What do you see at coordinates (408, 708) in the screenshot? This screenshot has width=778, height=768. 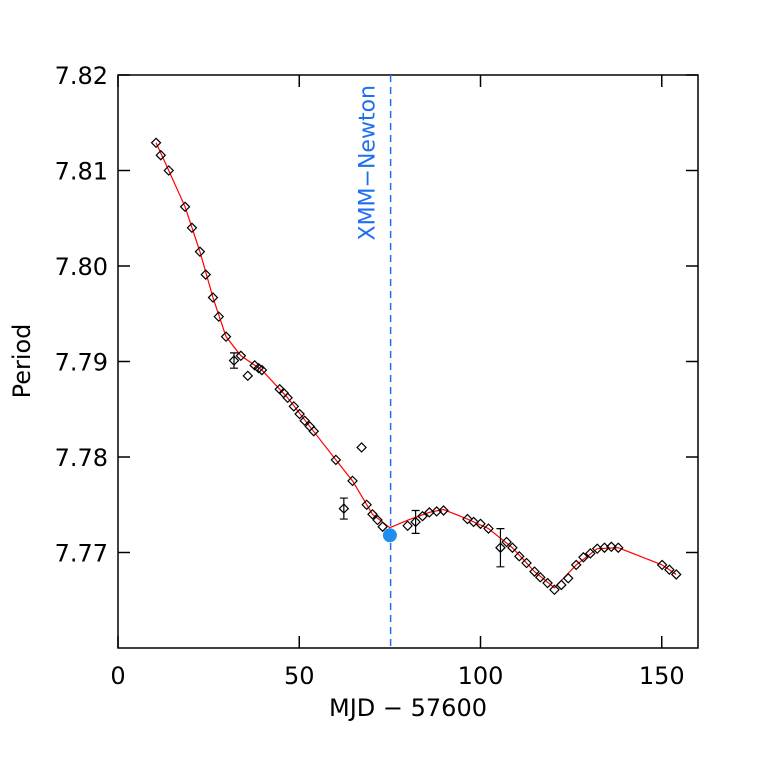 I see `x-axis-label: MJD − 57600` at bounding box center [408, 708].